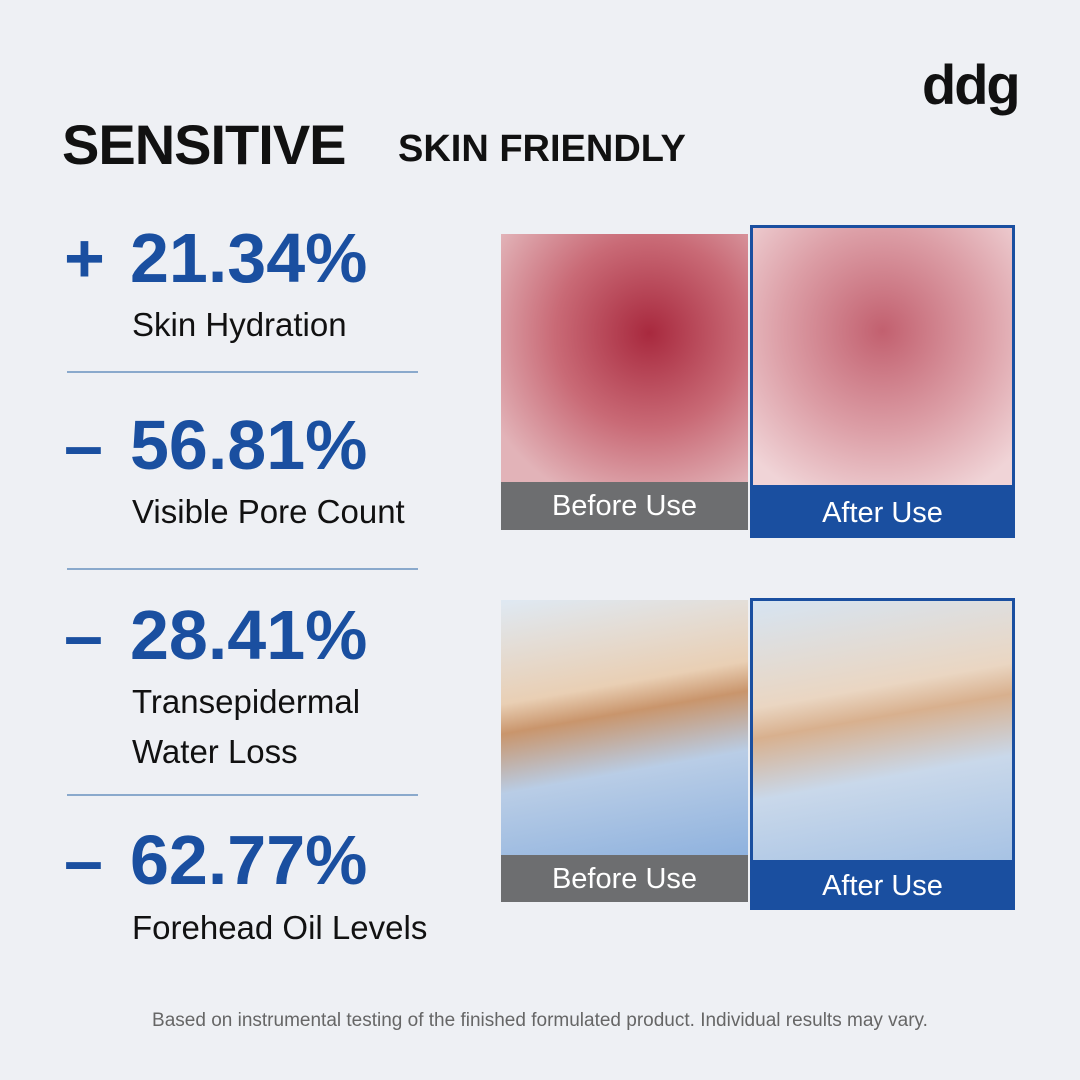 This screenshot has width=1080, height=1080. I want to click on stat-label: Forehead Oil Levels, so click(280, 927).